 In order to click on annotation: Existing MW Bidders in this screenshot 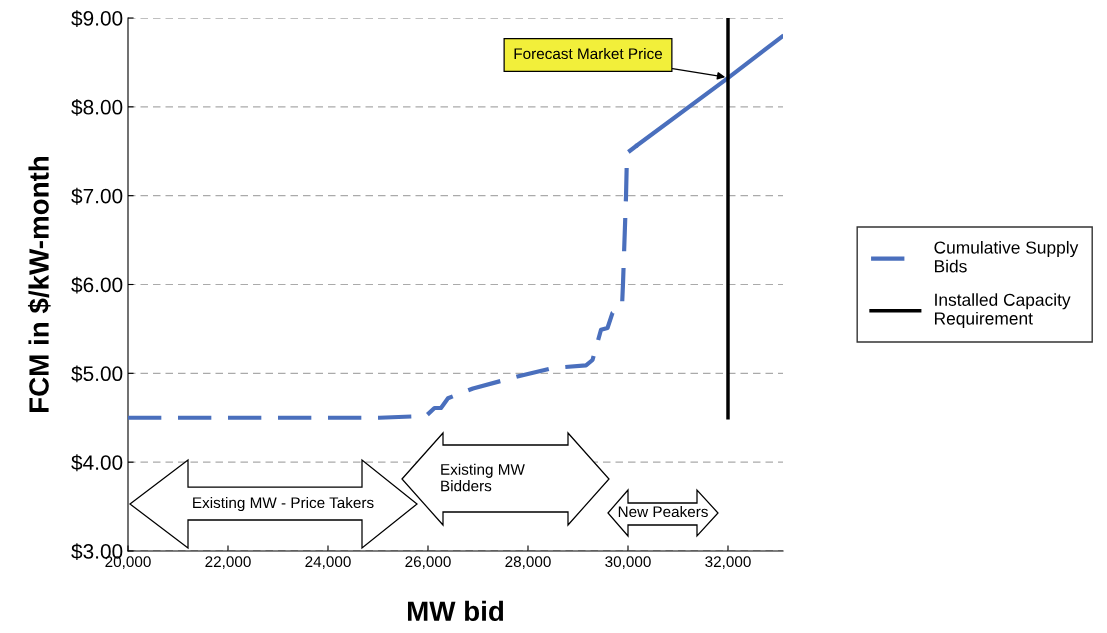, I will do `click(483, 477)`.